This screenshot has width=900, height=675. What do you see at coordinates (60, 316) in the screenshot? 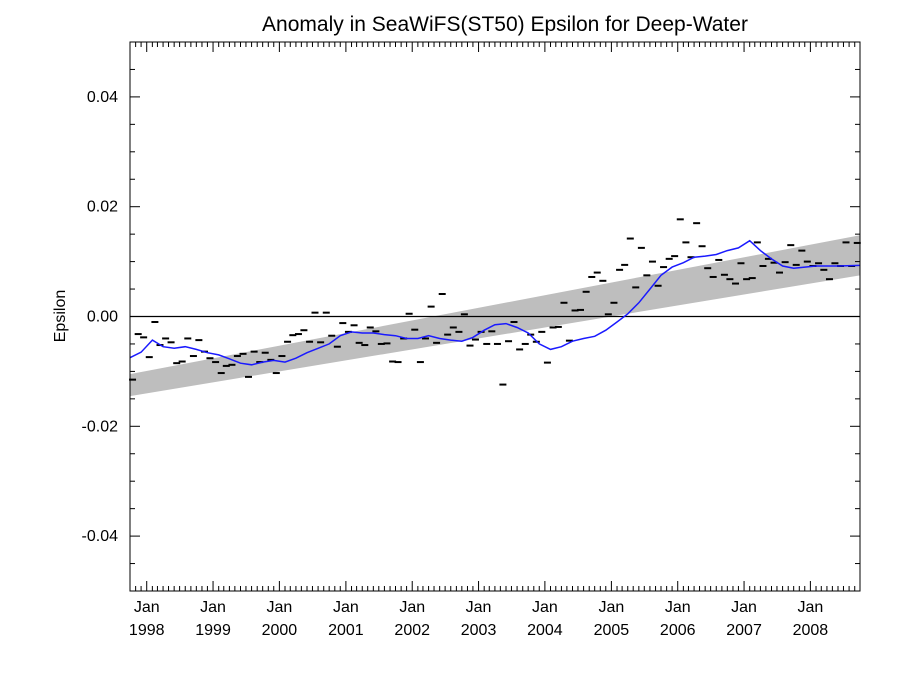
I see `y-axis-label: Epsilon` at bounding box center [60, 316].